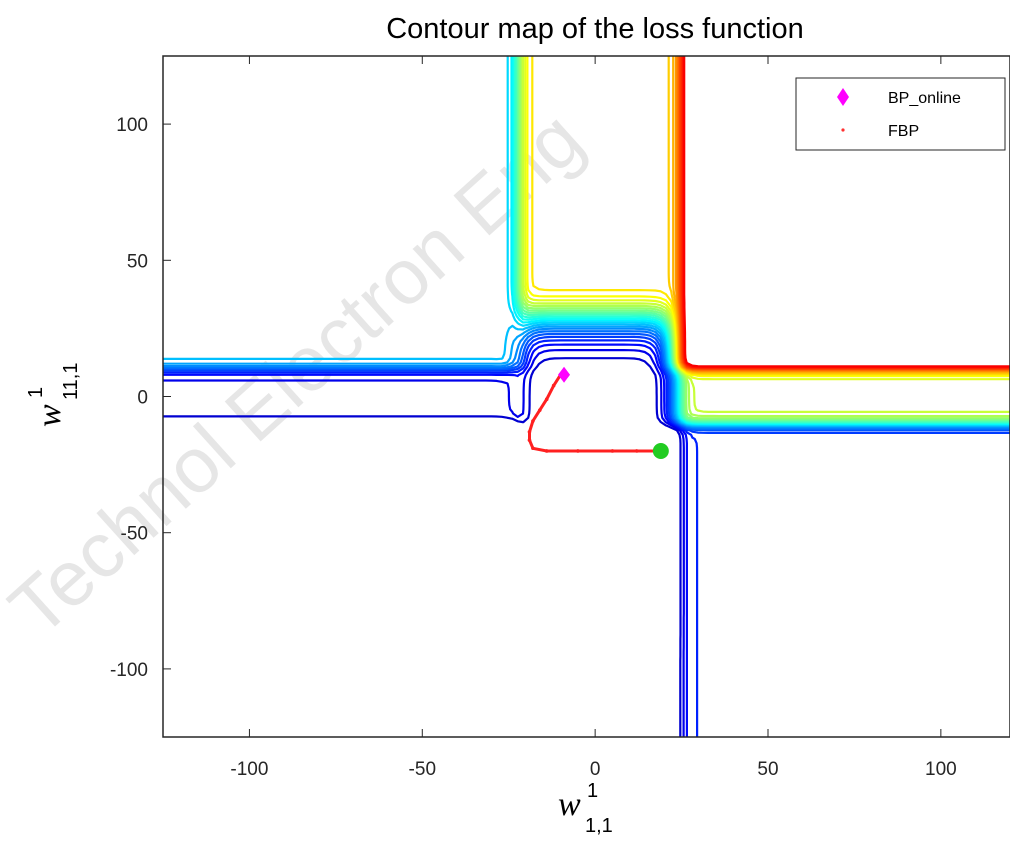  What do you see at coordinates (595, 769) in the screenshot?
I see `x-tick-label: 0` at bounding box center [595, 769].